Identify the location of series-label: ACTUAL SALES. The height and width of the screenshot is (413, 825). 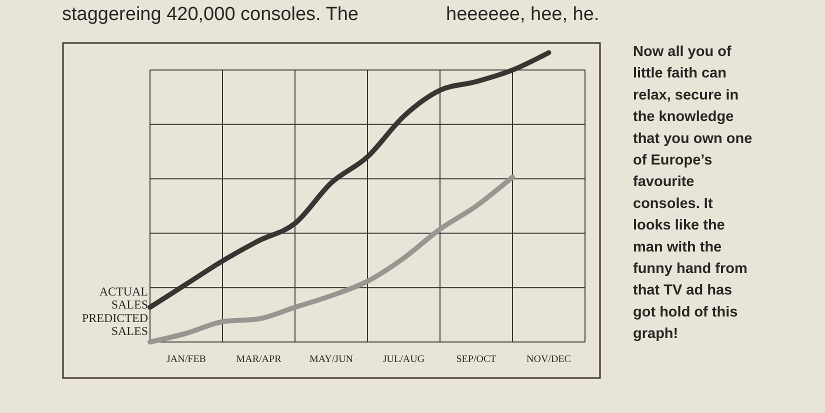
(123, 298).